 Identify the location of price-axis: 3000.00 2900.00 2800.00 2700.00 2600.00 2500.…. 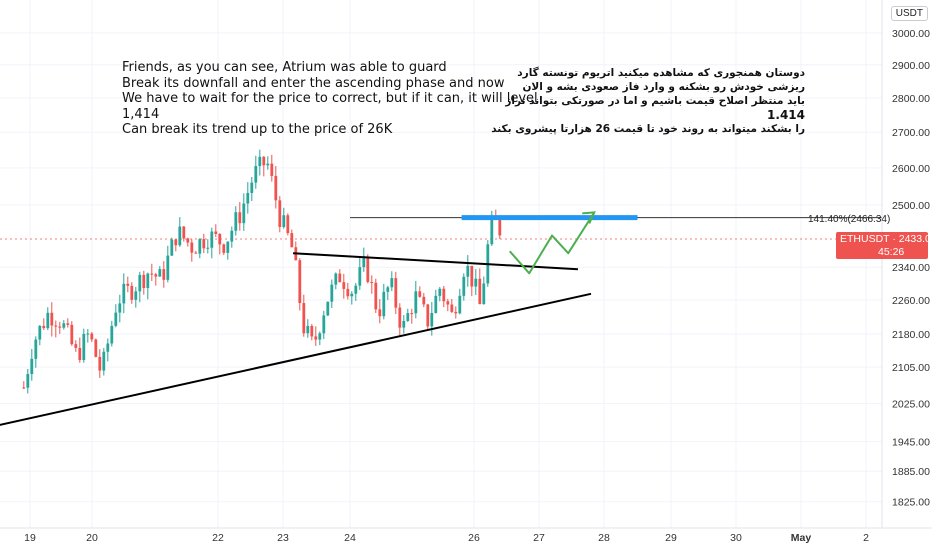
(911, 268).